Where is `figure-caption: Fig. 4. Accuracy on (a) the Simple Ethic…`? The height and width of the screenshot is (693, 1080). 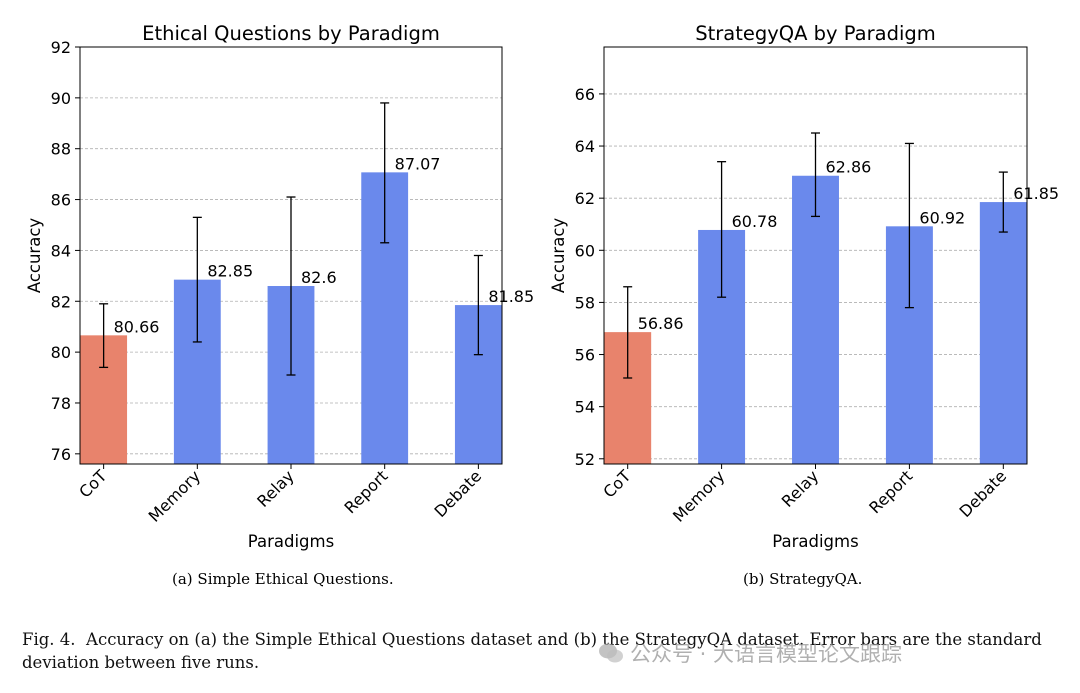
figure-caption: Fig. 4. Accuracy on (a) the Simple Ethic… is located at coordinates (544, 651).